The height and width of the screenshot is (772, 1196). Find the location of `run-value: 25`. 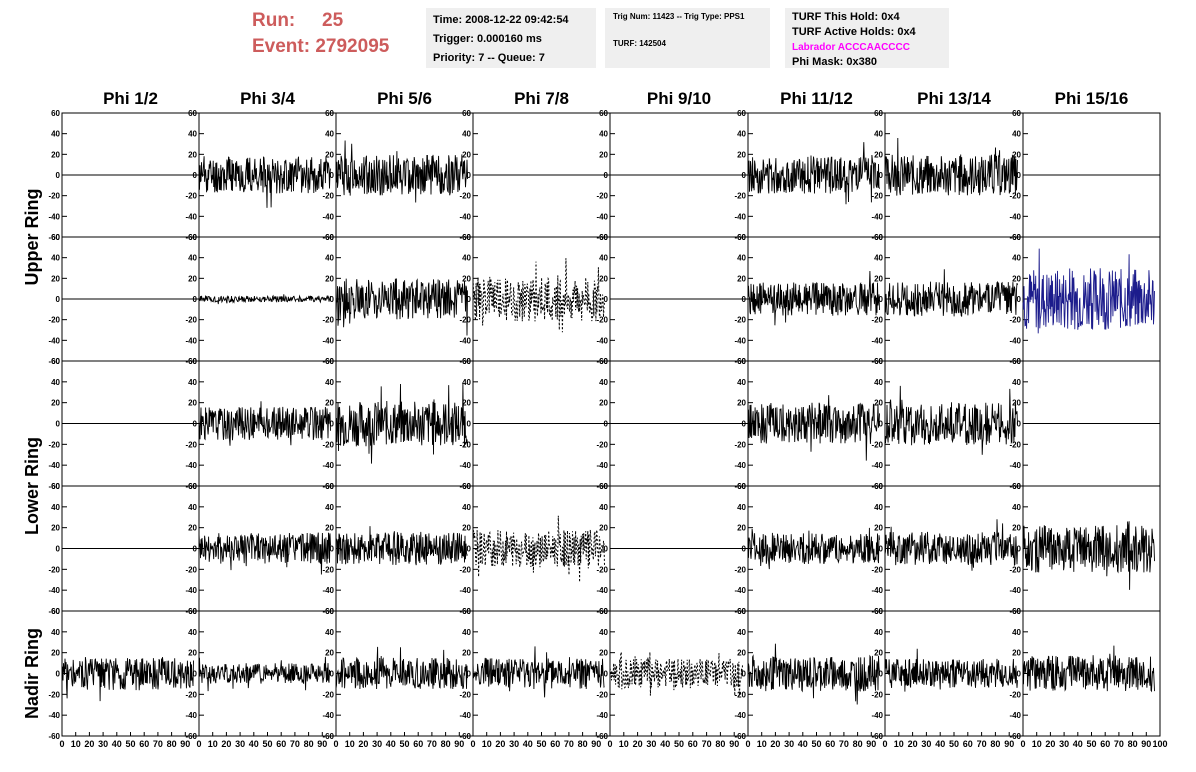

run-value: 25 is located at coordinates (333, 20).